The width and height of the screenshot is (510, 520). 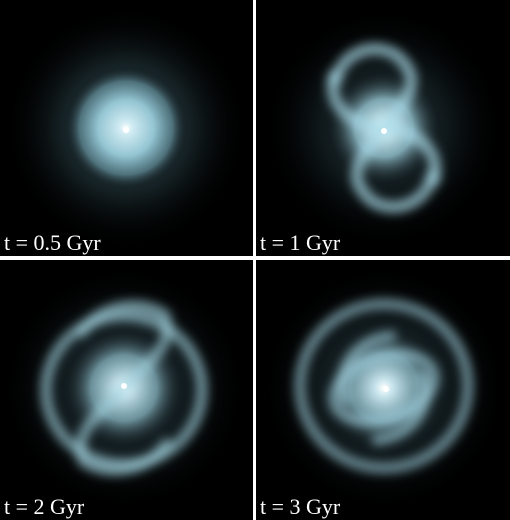 What do you see at coordinates (44, 506) in the screenshot?
I see `panel-time-label: t = 2 Gyr` at bounding box center [44, 506].